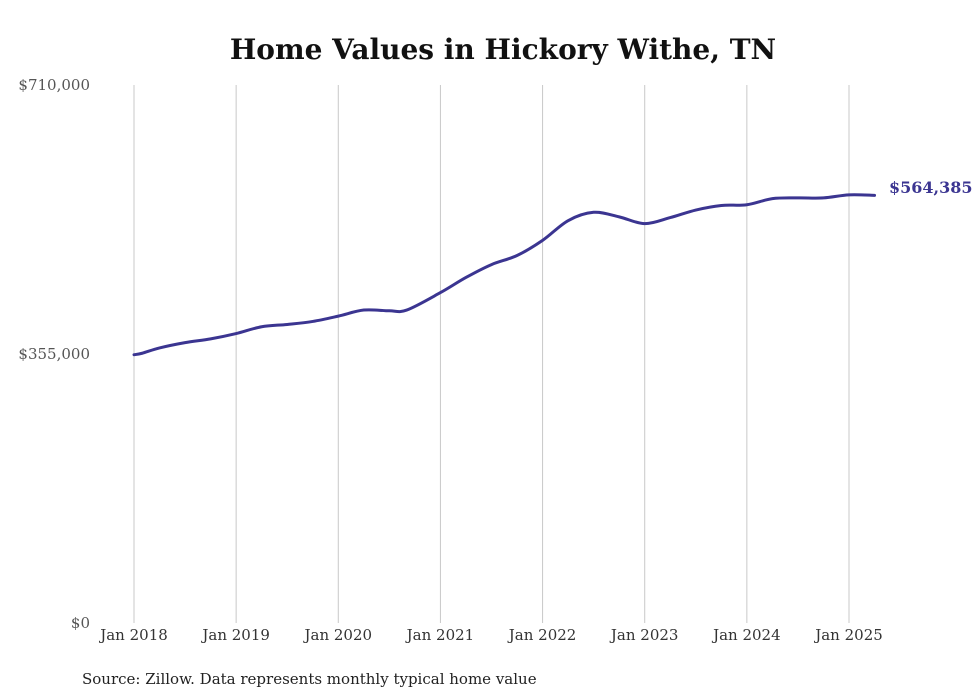  Describe the element at coordinates (931, 187) in the screenshot. I see `latest-value-label: $564,385` at that location.